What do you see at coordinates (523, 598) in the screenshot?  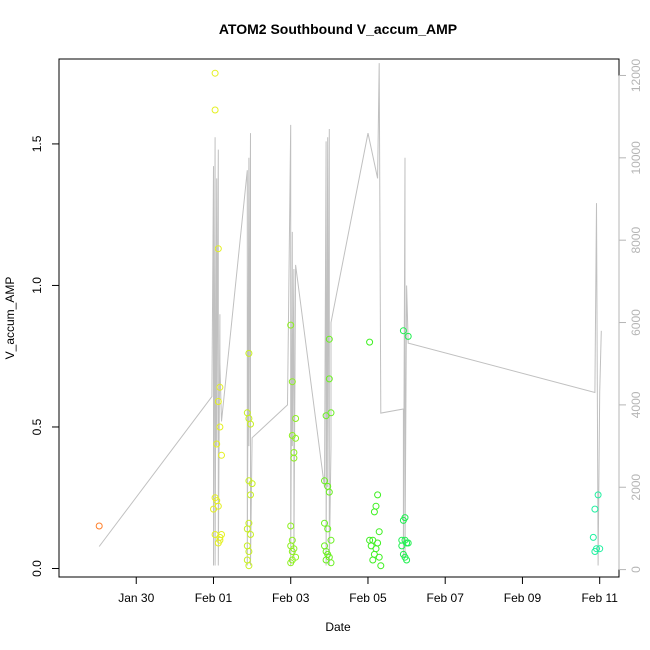 I see `x-tick-label: Feb 09` at bounding box center [523, 598].